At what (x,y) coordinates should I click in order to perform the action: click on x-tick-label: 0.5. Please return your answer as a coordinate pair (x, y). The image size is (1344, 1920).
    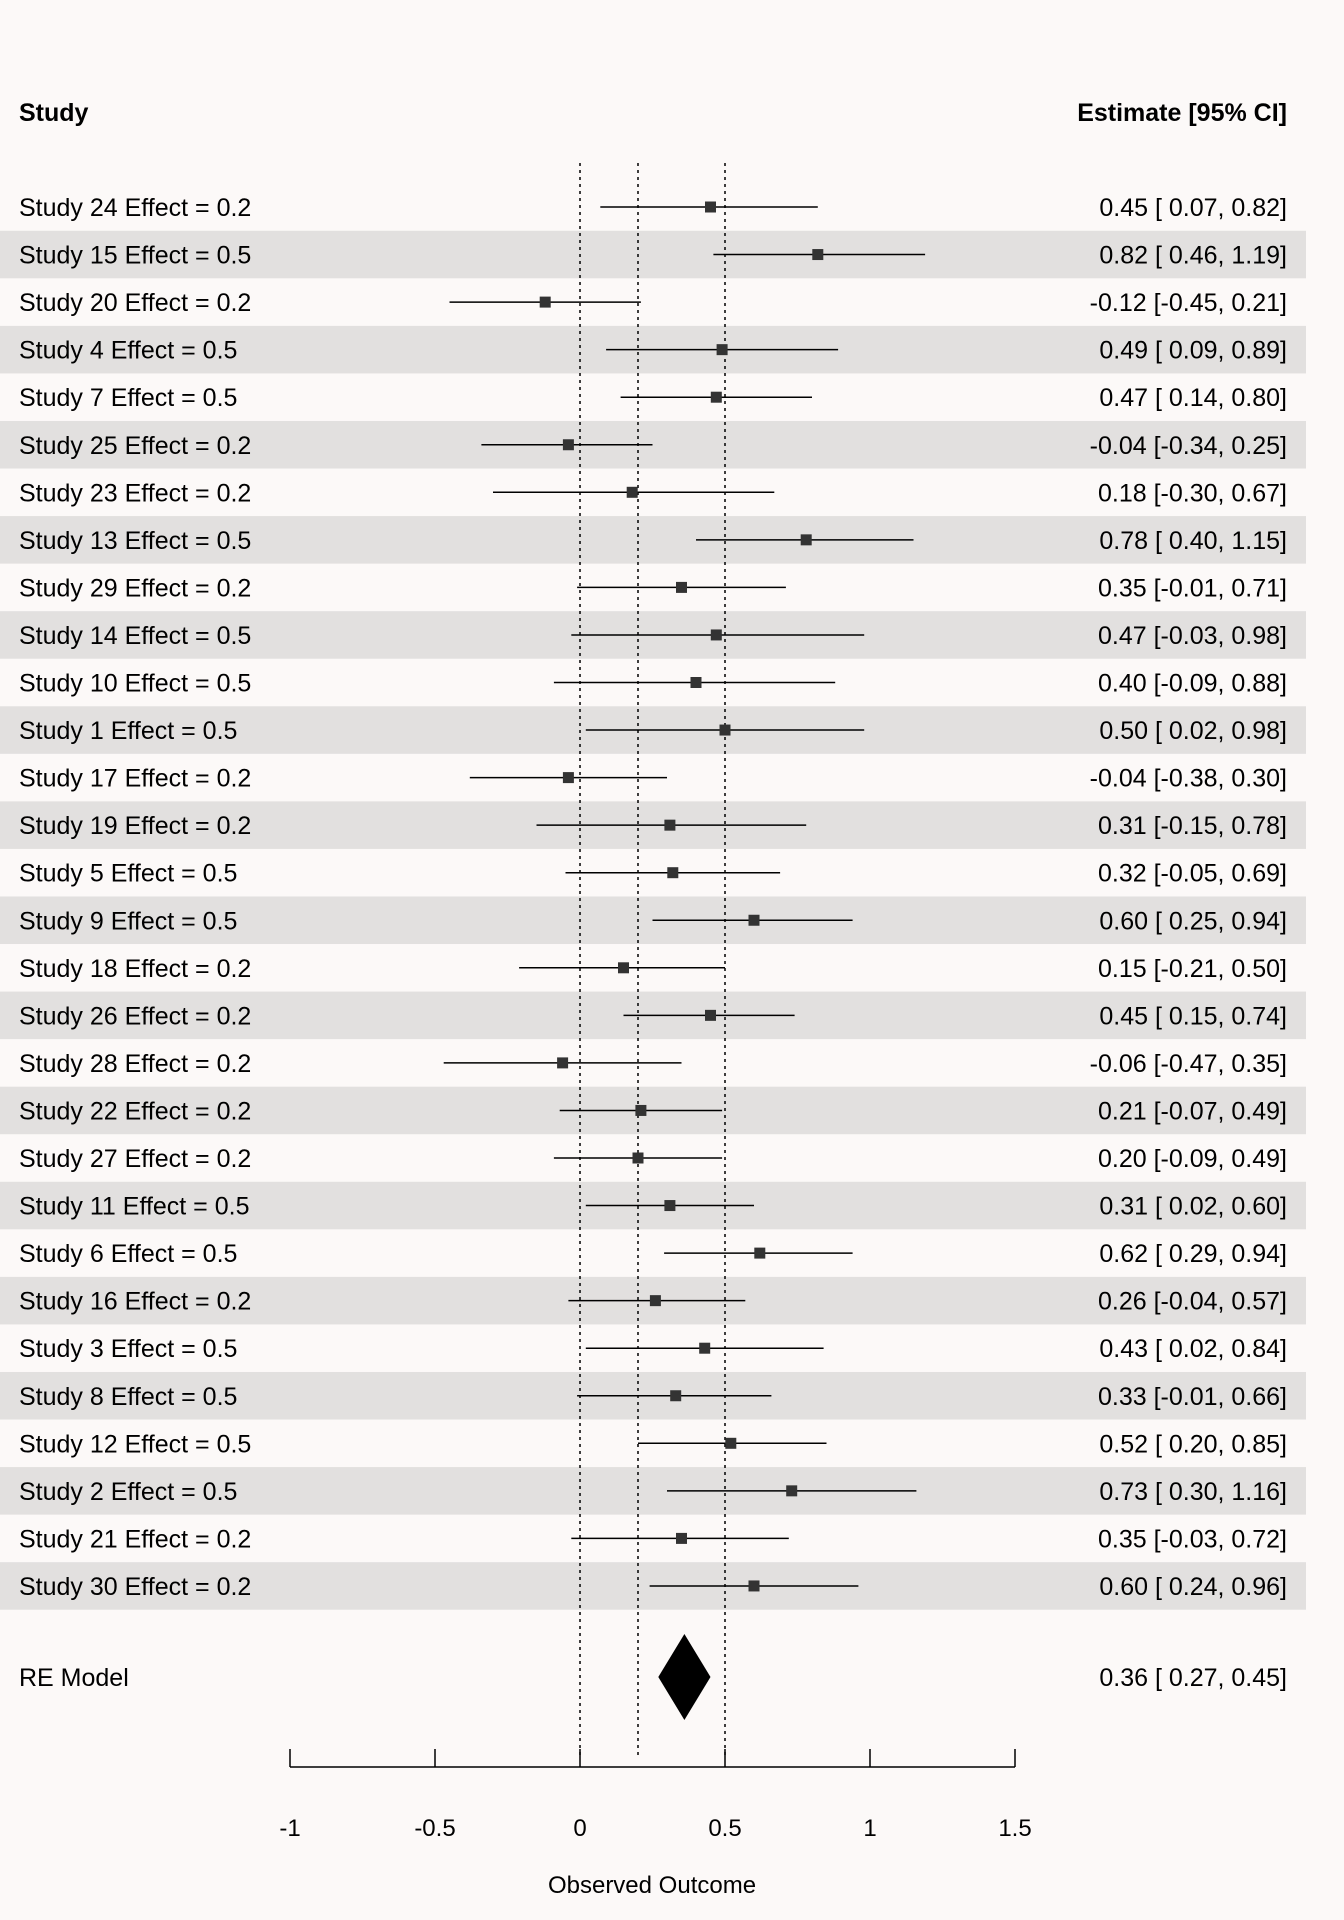
    Looking at the image, I should click on (724, 1828).